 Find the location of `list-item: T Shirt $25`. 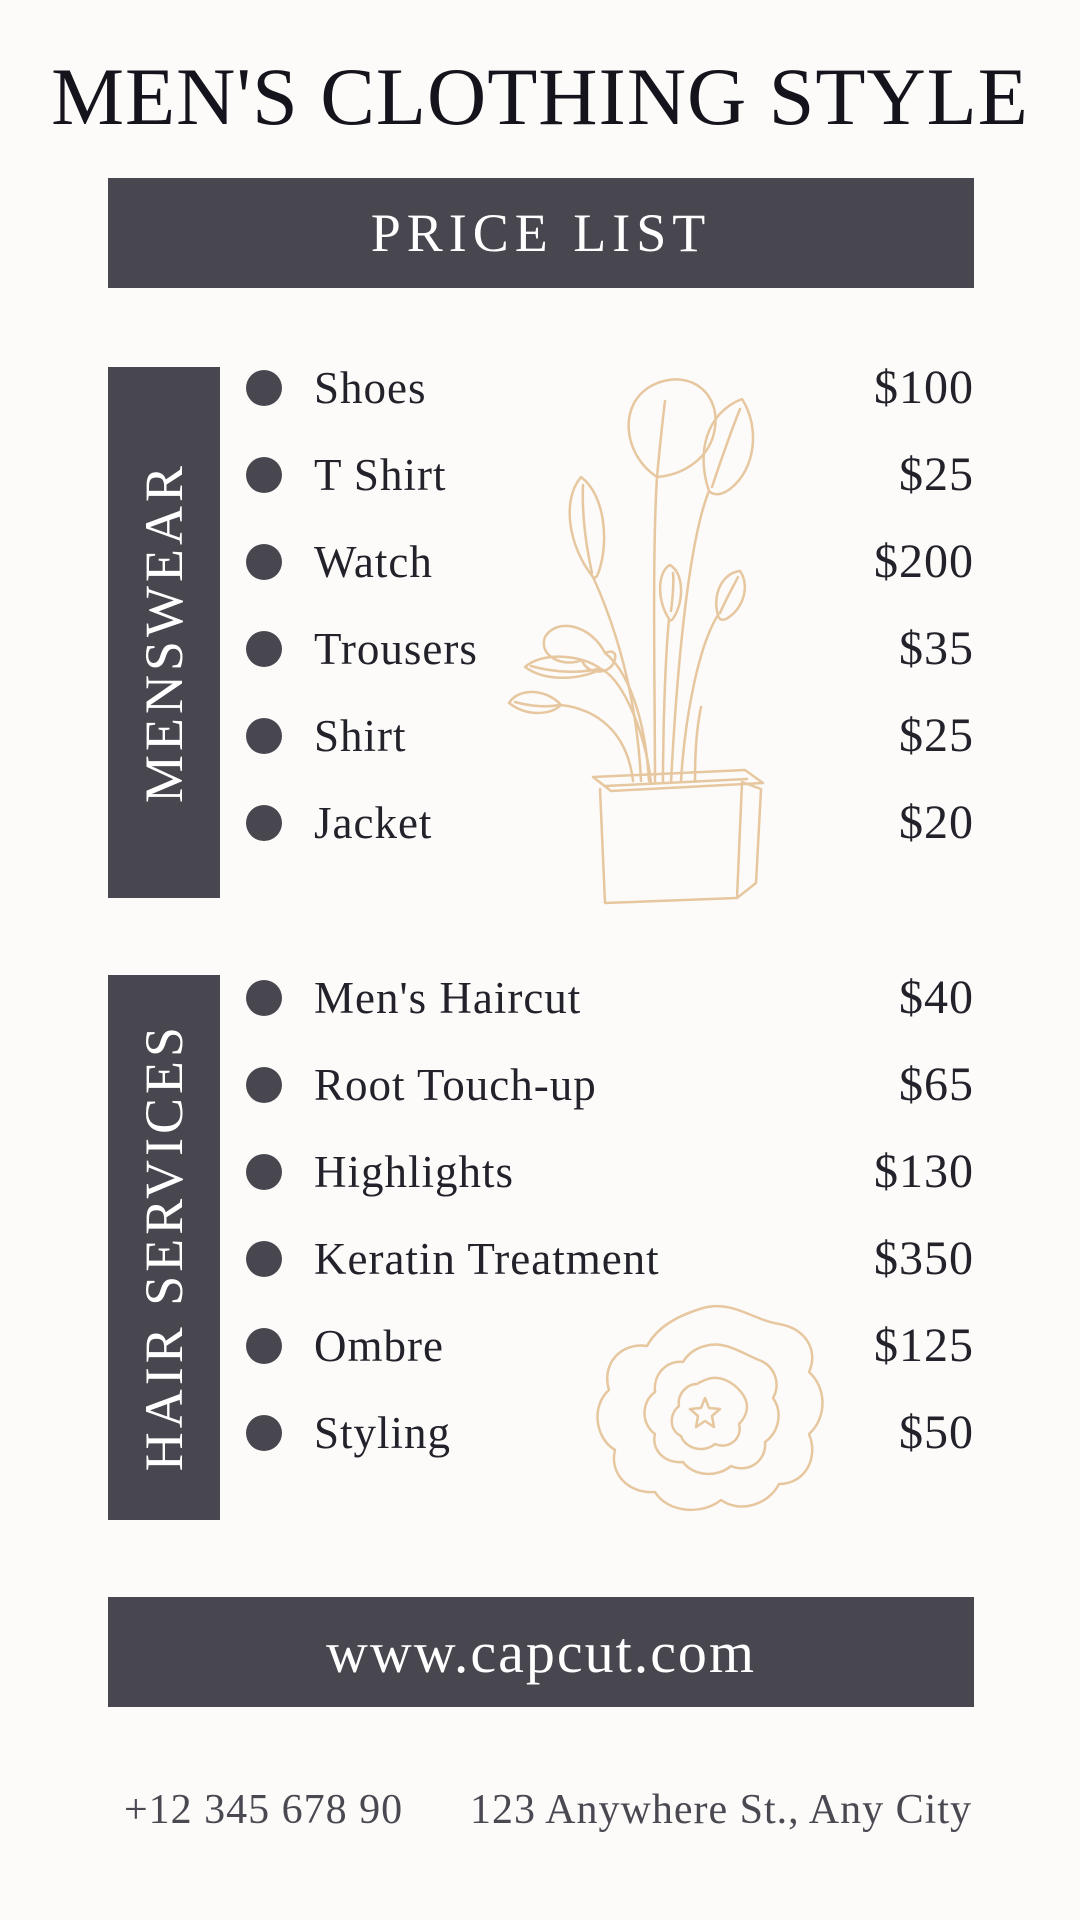

list-item: T Shirt $25 is located at coordinates (541, 474).